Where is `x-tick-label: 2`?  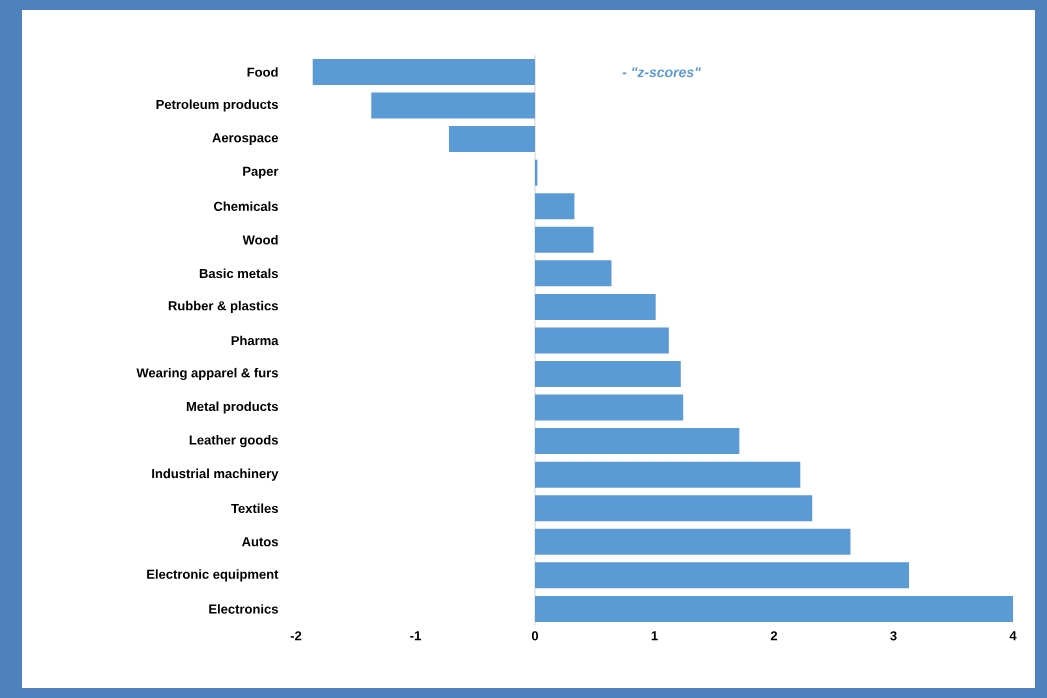 x-tick-label: 2 is located at coordinates (774, 636).